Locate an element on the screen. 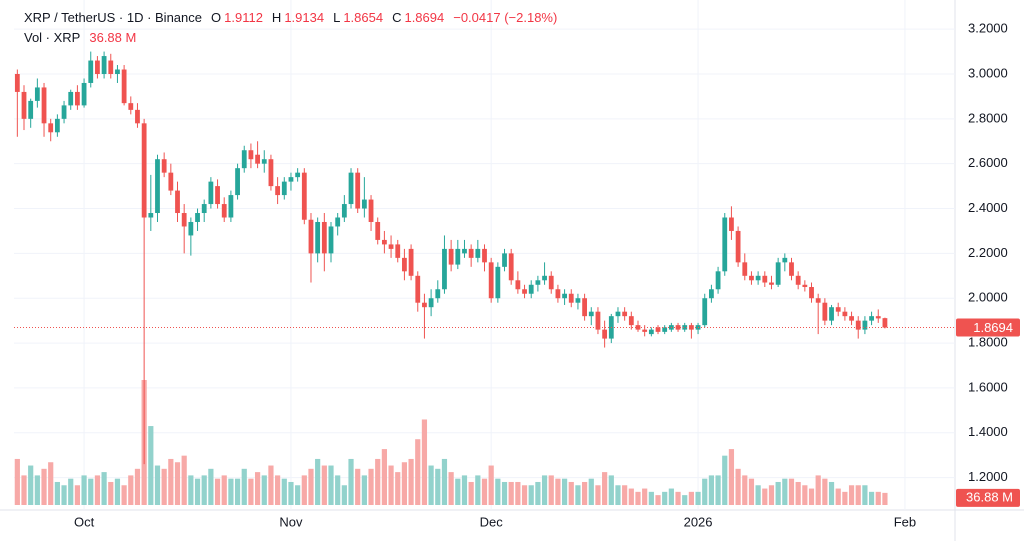  low-label: L is located at coordinates (337, 17).